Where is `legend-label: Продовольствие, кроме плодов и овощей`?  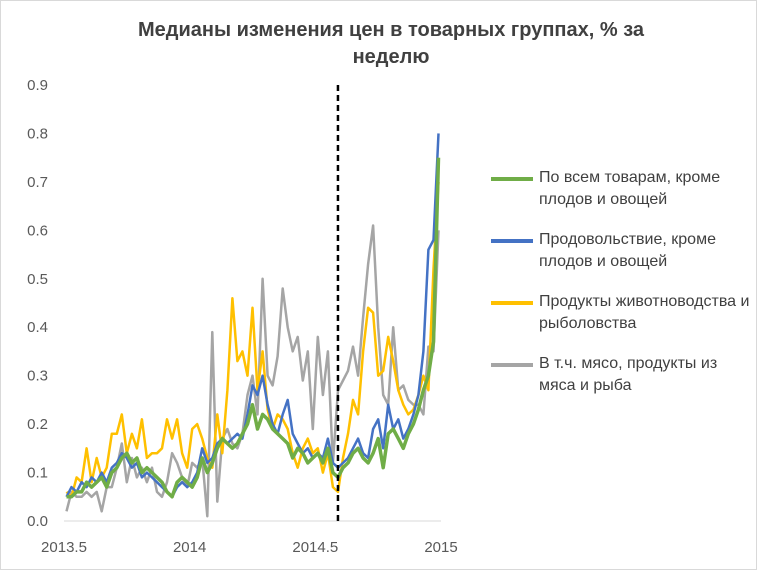 legend-label: Продовольствие, кроме плодов и овощей is located at coordinates (627, 250).